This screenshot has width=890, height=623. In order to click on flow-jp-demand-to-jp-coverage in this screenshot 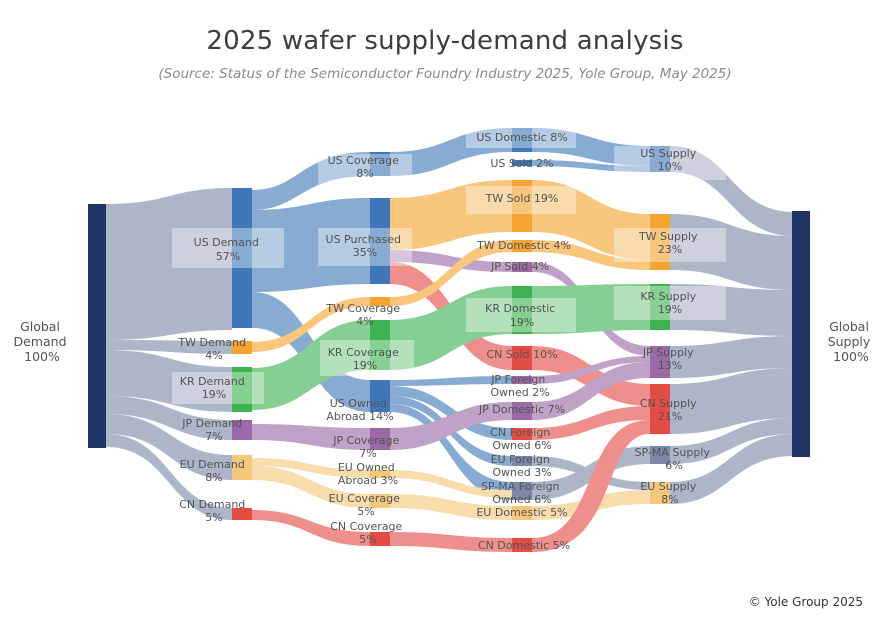, I will do `click(311, 437)`.